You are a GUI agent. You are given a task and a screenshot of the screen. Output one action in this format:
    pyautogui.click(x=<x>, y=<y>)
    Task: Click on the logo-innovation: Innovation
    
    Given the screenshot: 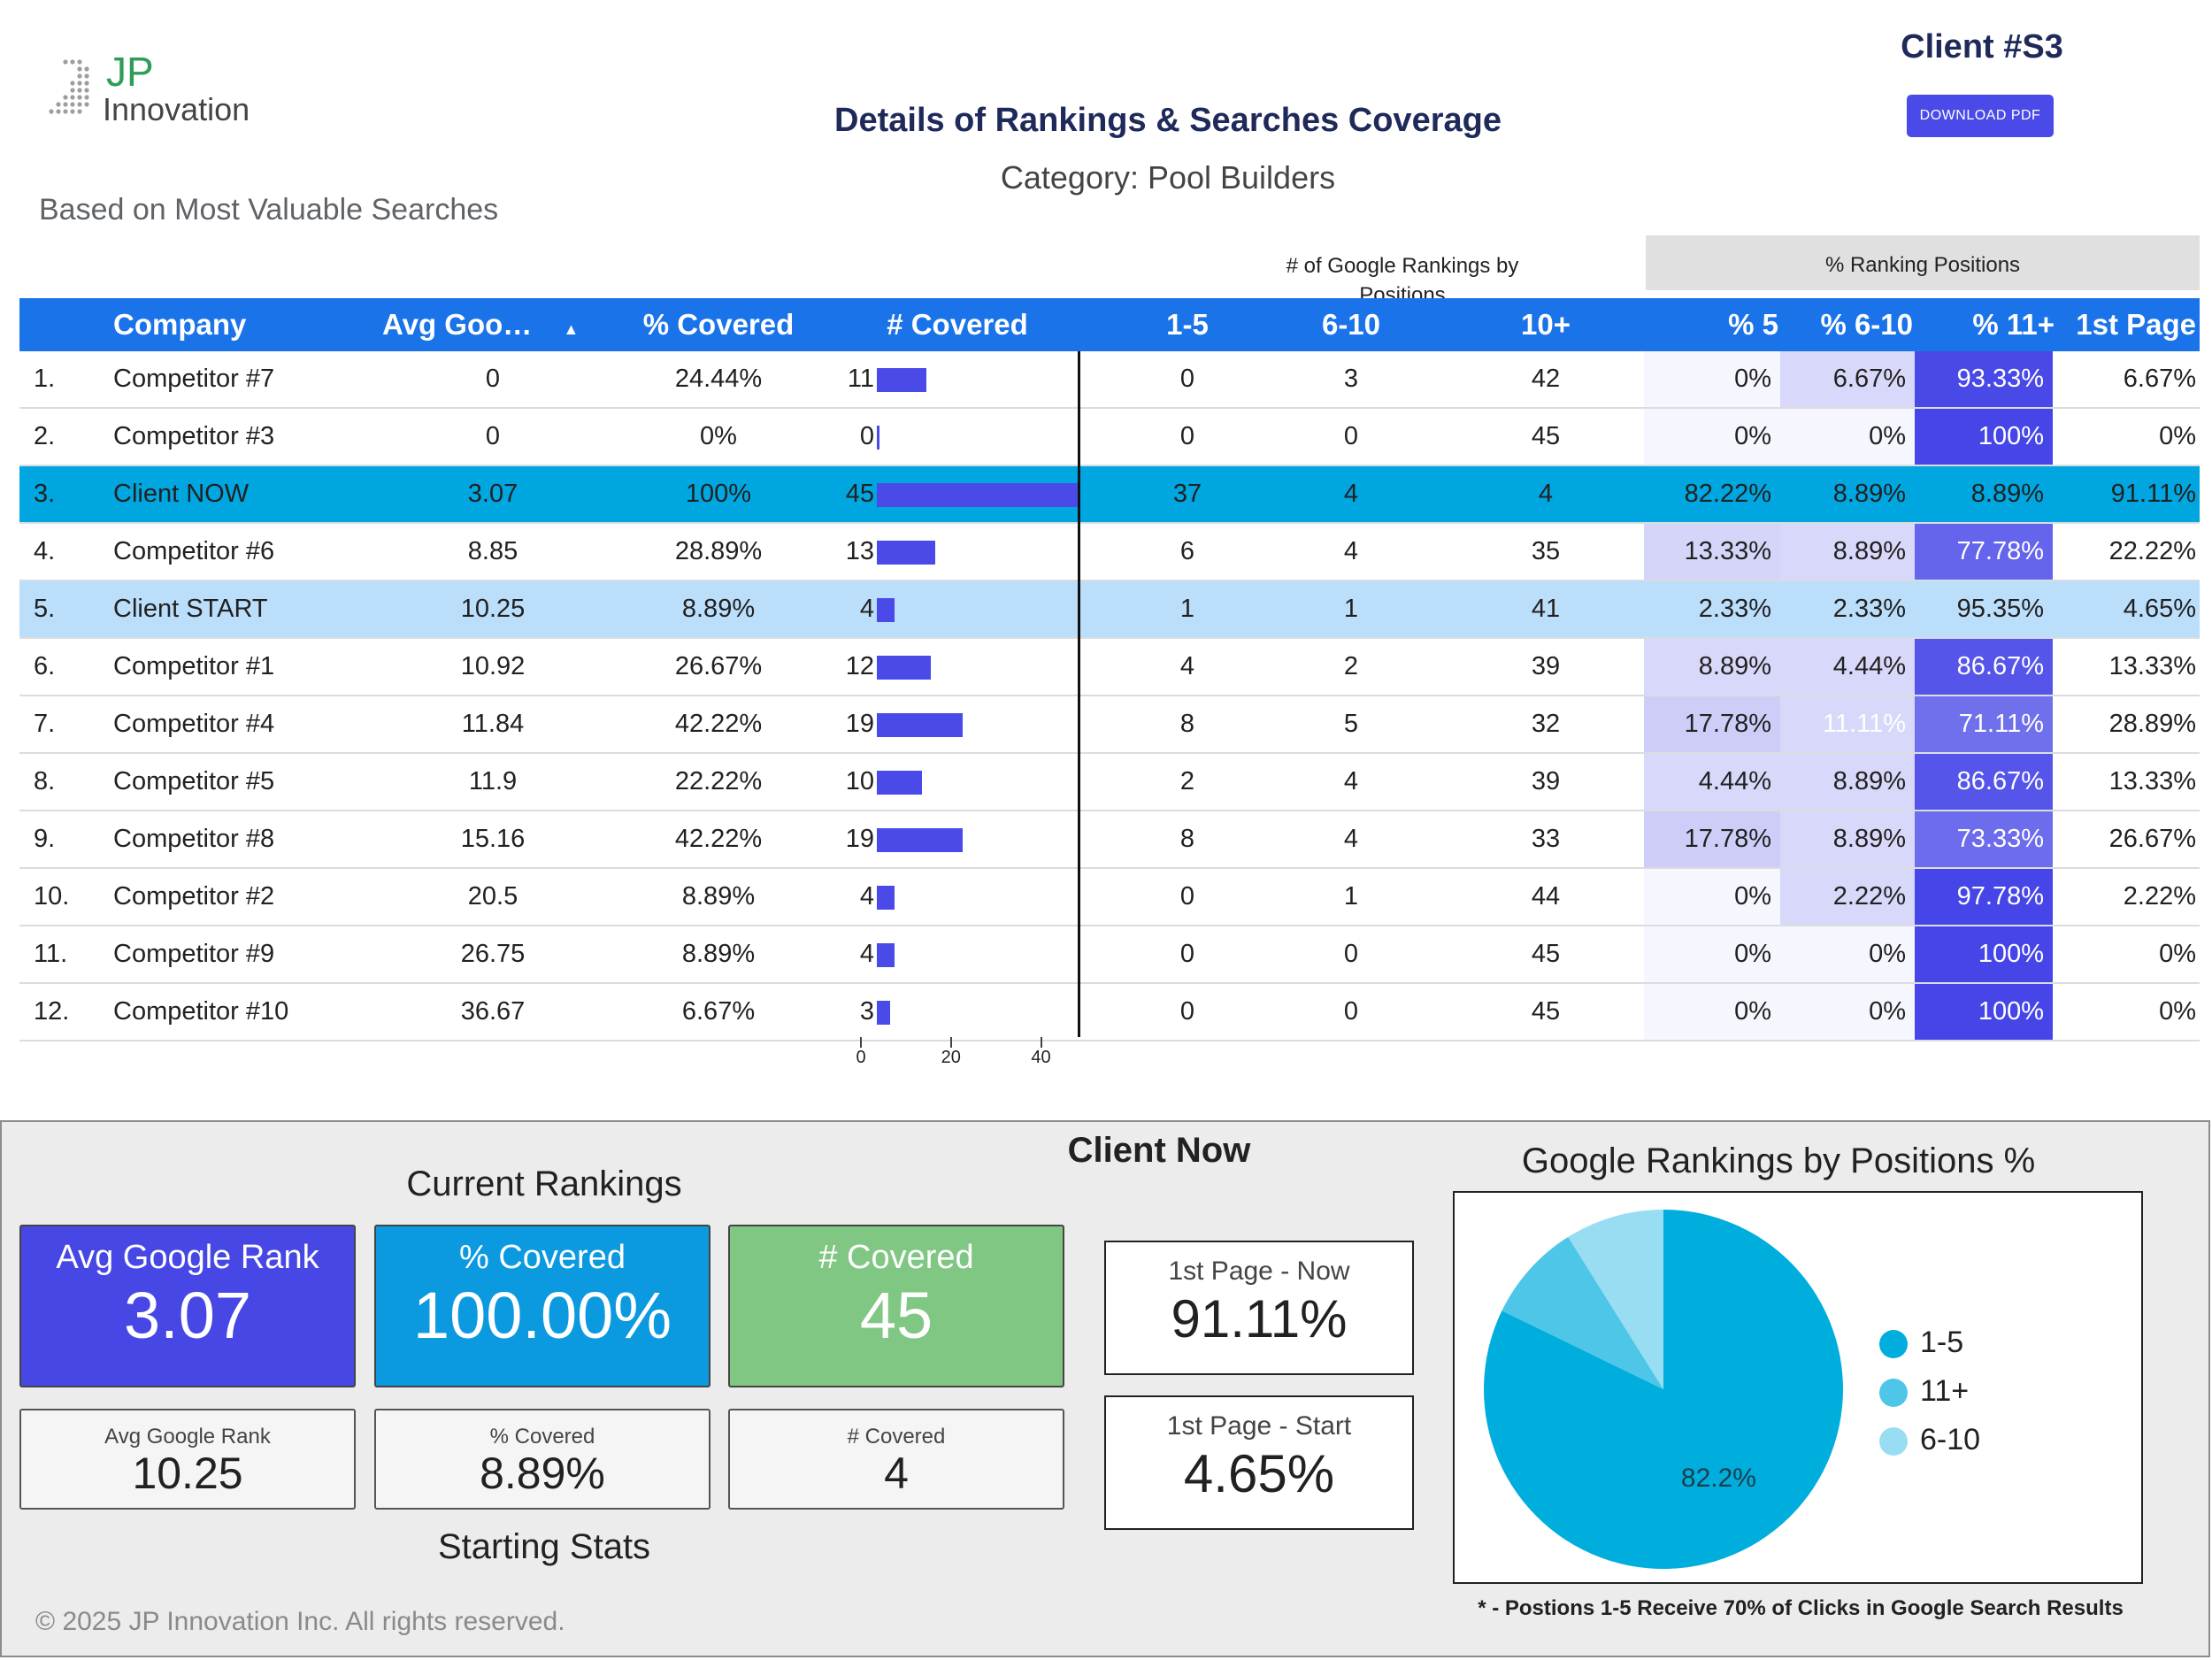 What is the action you would take?
    pyautogui.click(x=176, y=109)
    